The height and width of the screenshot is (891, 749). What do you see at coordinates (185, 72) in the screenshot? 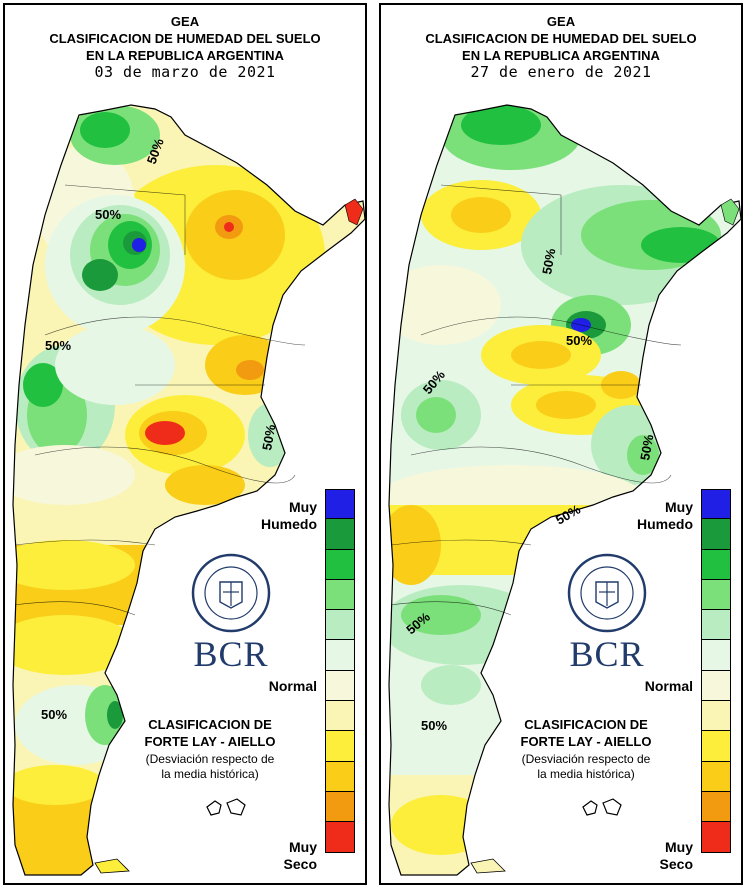
I see `map-date: 03 de marzo de 2021` at bounding box center [185, 72].